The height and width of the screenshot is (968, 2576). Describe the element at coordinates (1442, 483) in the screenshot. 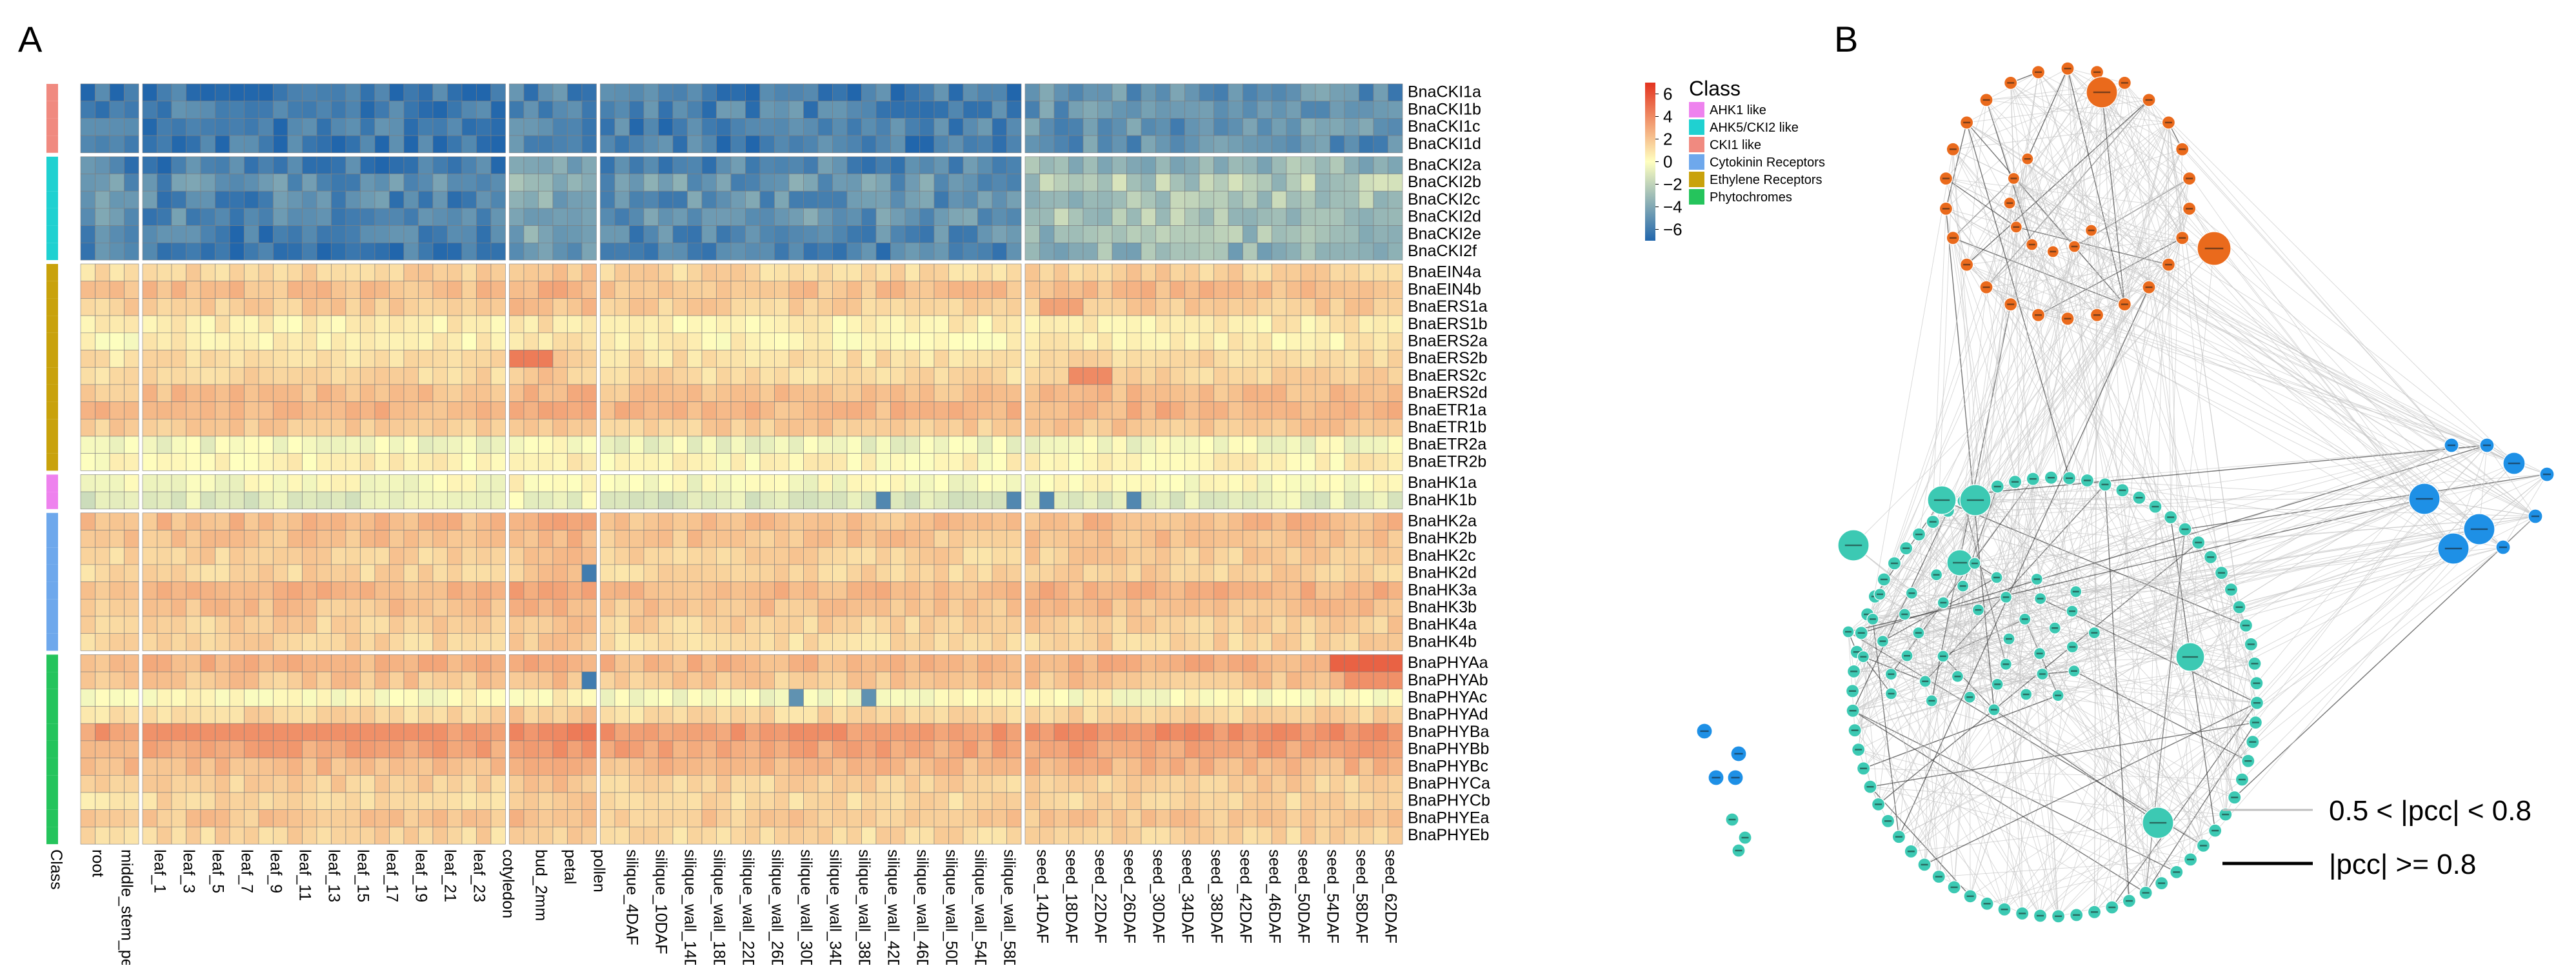

I see `heatmap-row-label: BnaHK1a` at that location.